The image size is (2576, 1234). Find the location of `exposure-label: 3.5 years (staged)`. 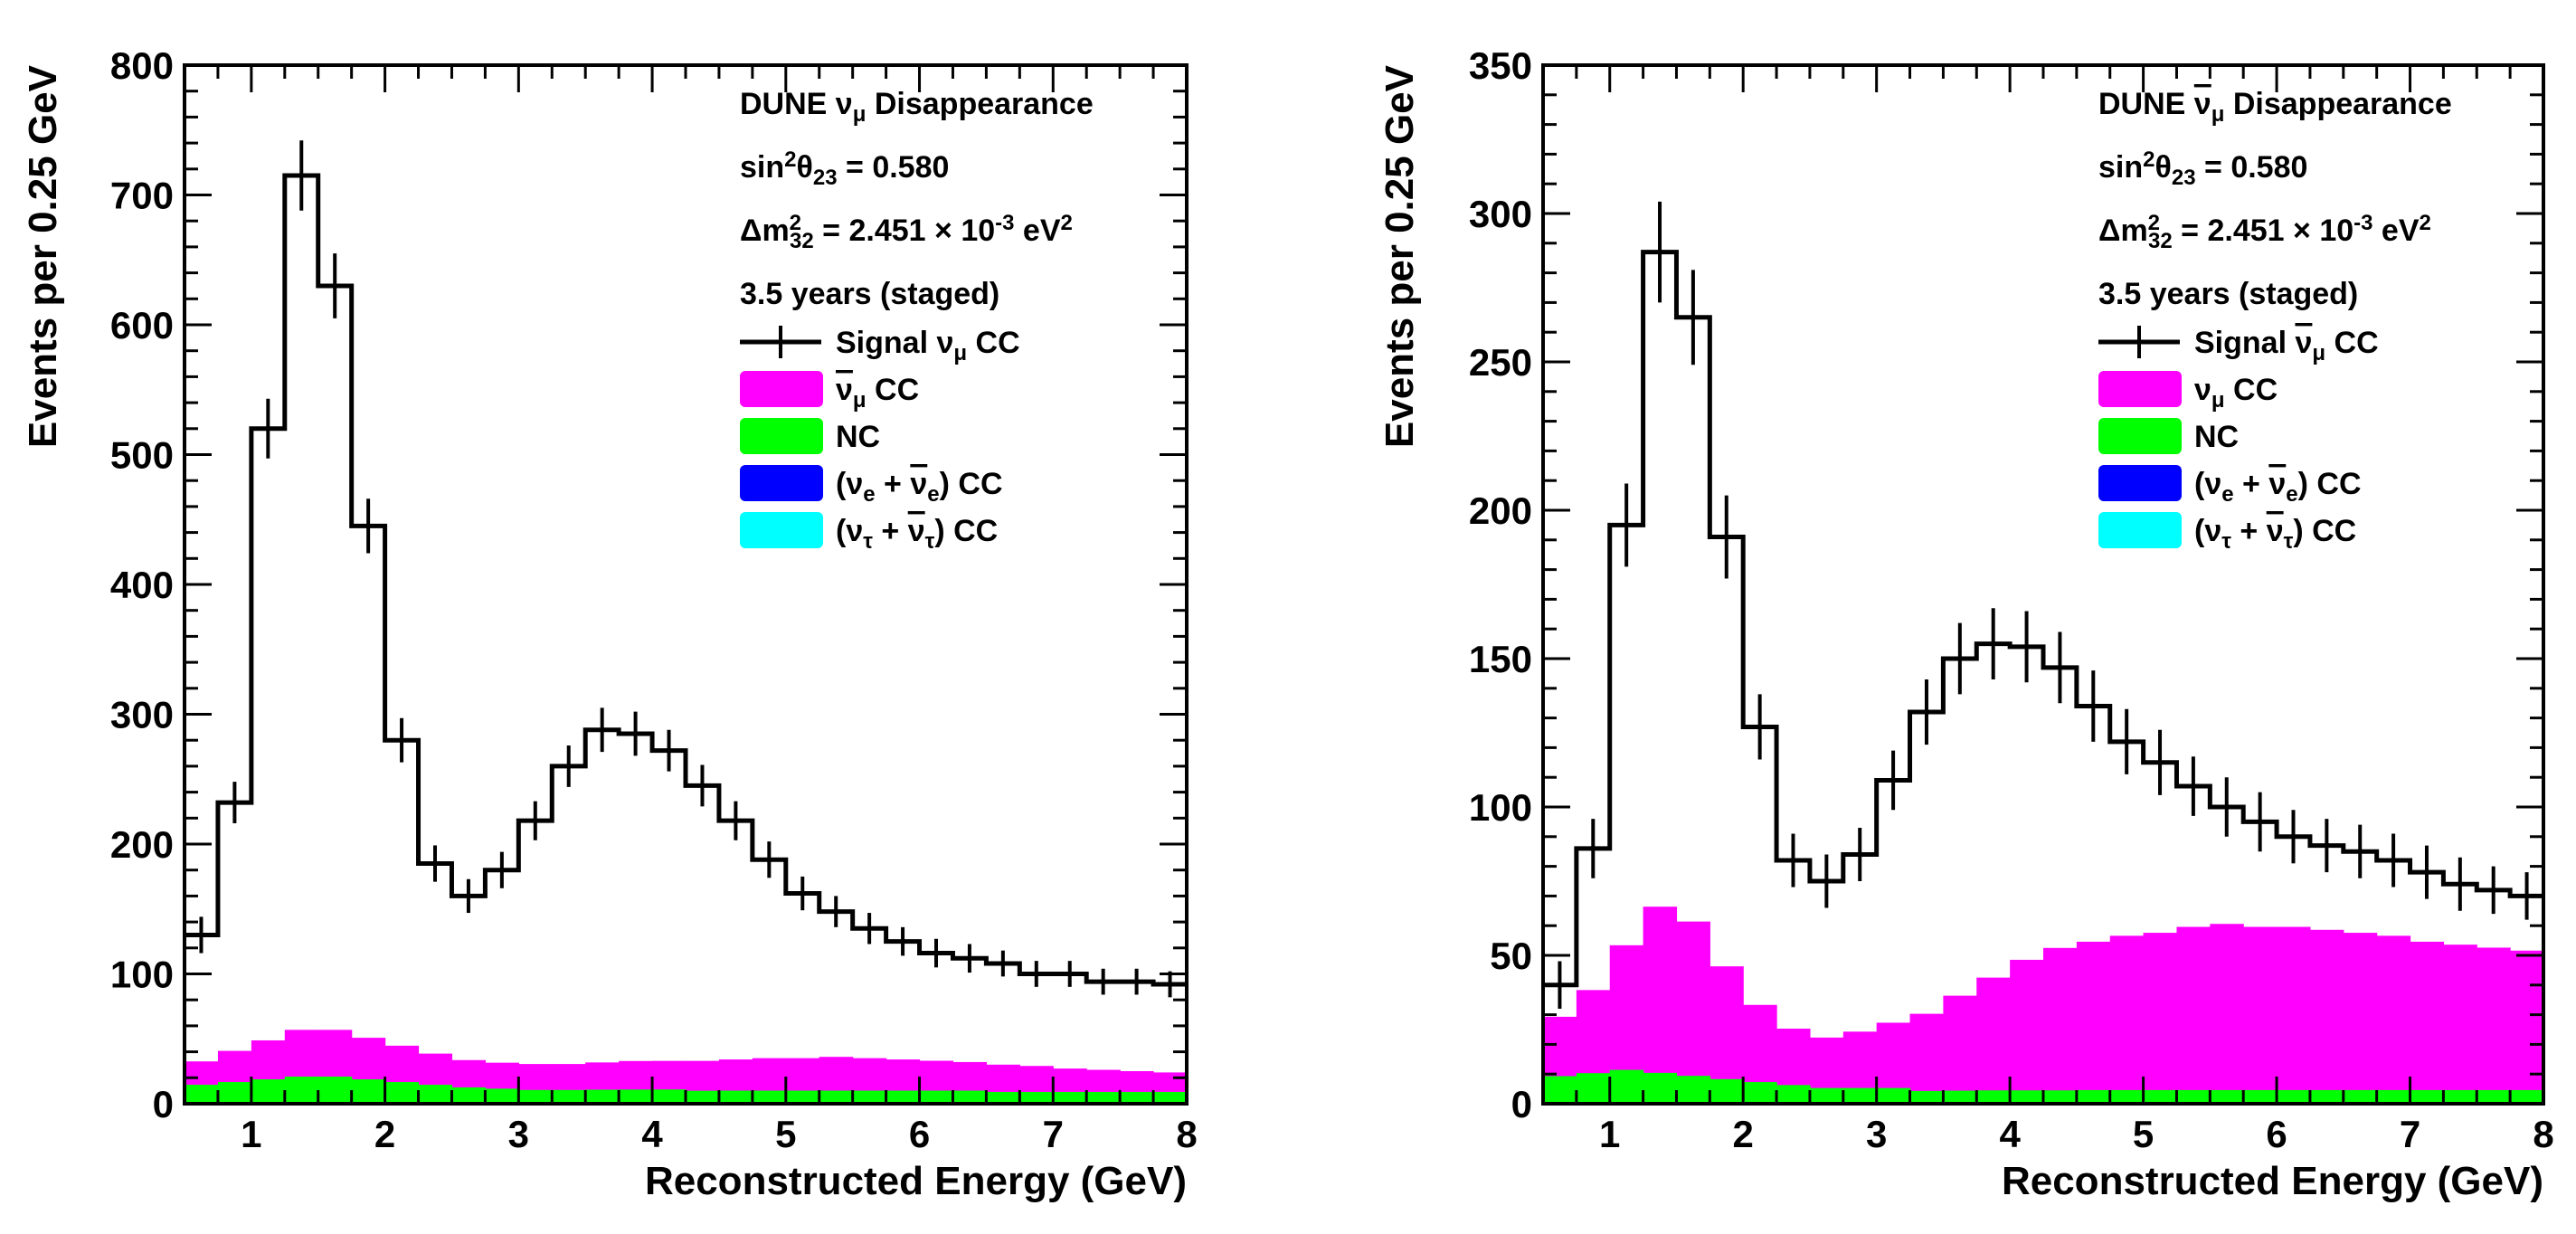

exposure-label: 3.5 years (staged) is located at coordinates (2228, 294).